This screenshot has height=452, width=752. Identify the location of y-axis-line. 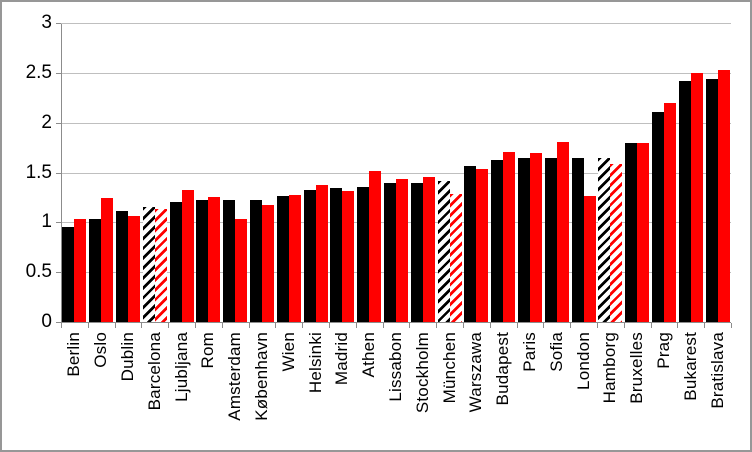
(61, 174).